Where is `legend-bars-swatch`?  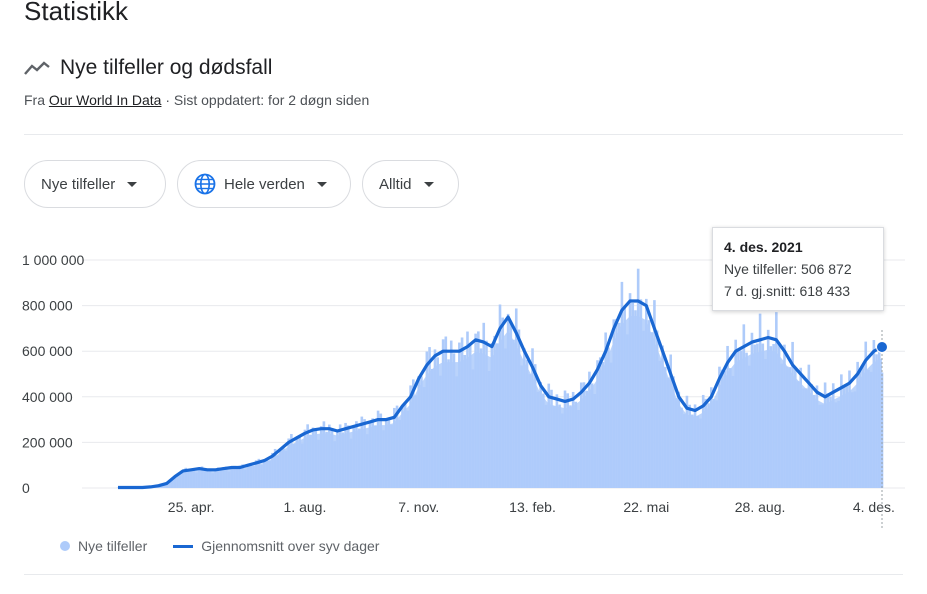
legend-bars-swatch is located at coordinates (65, 546).